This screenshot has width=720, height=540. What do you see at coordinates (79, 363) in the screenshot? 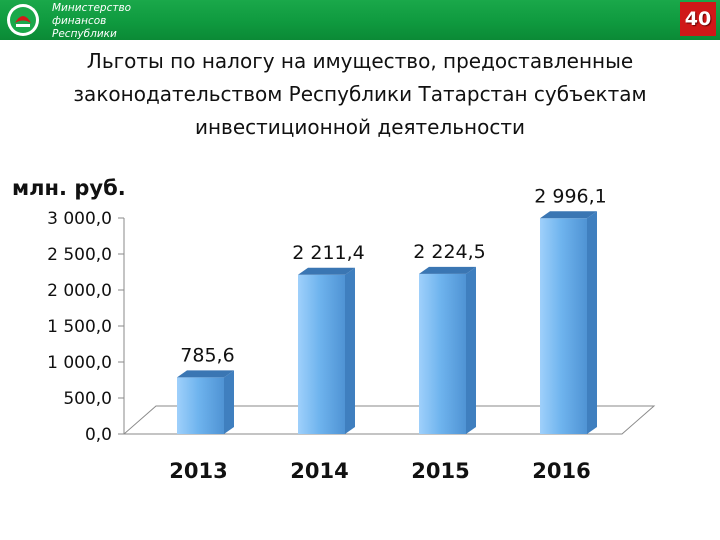
I see `y-tick-label: 1 000,0` at bounding box center [79, 363].